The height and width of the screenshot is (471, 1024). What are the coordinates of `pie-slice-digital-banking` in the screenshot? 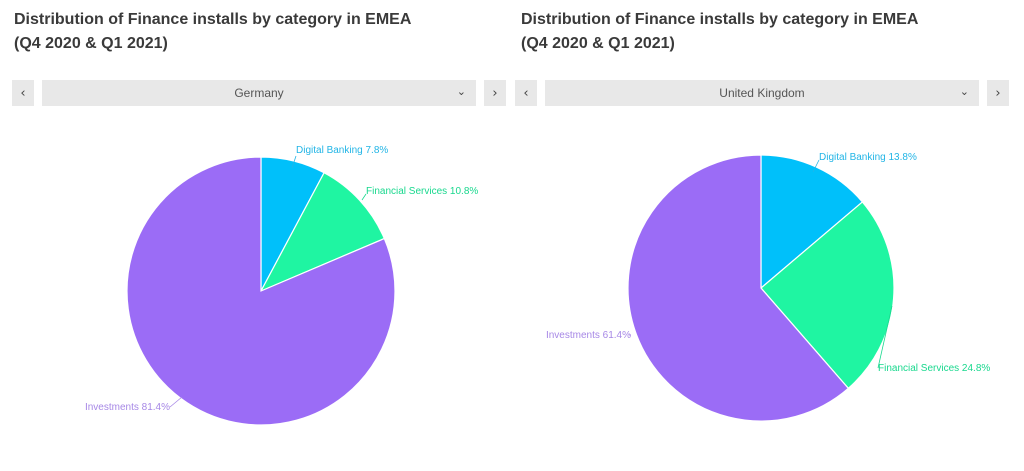 It's located at (812, 222).